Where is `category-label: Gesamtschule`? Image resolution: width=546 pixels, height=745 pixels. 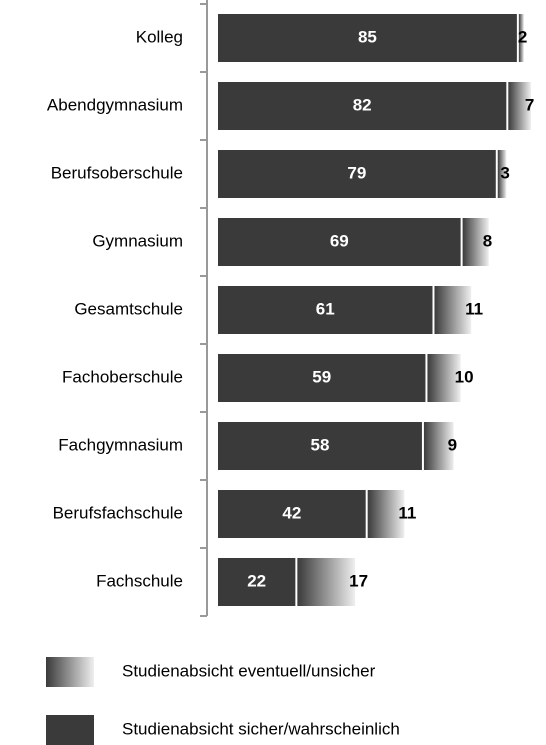
category-label: Gesamtschule is located at coordinates (128, 308).